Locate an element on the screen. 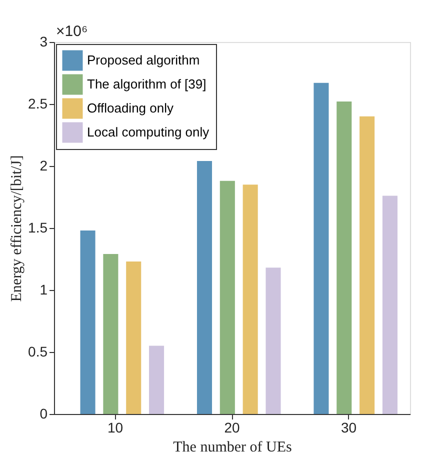  y-tick-label: 1 is located at coordinates (44, 290).